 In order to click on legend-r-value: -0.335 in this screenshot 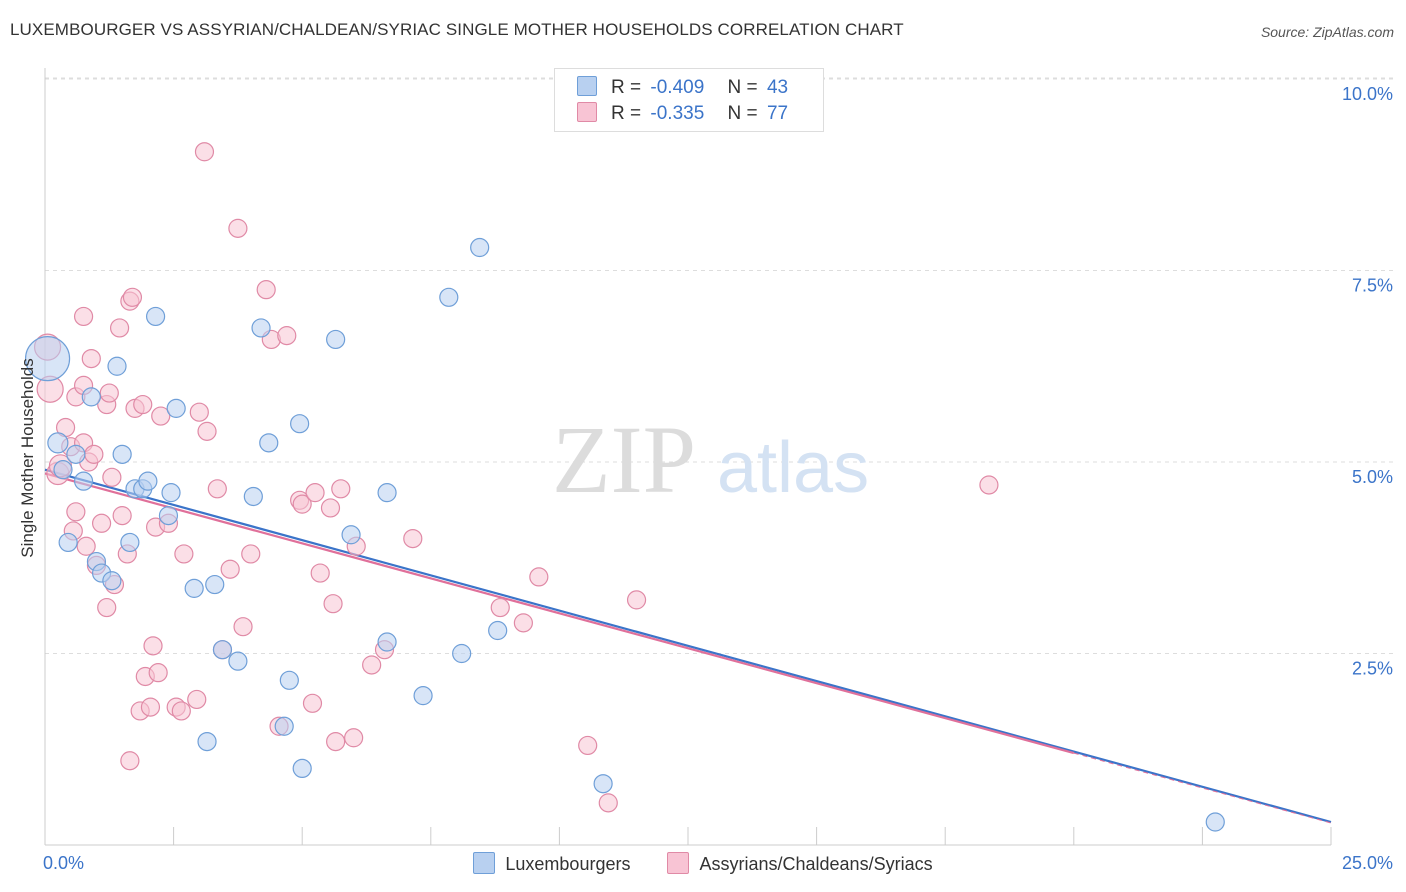, I will do `click(677, 113)`.